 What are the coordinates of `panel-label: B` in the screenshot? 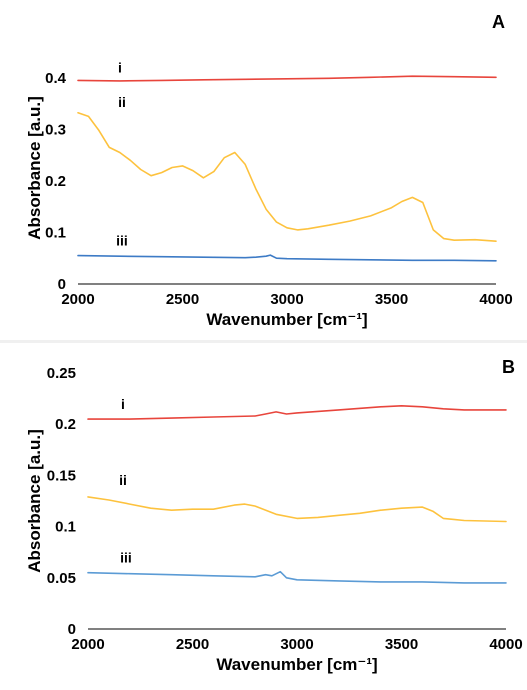 It's located at (508, 367).